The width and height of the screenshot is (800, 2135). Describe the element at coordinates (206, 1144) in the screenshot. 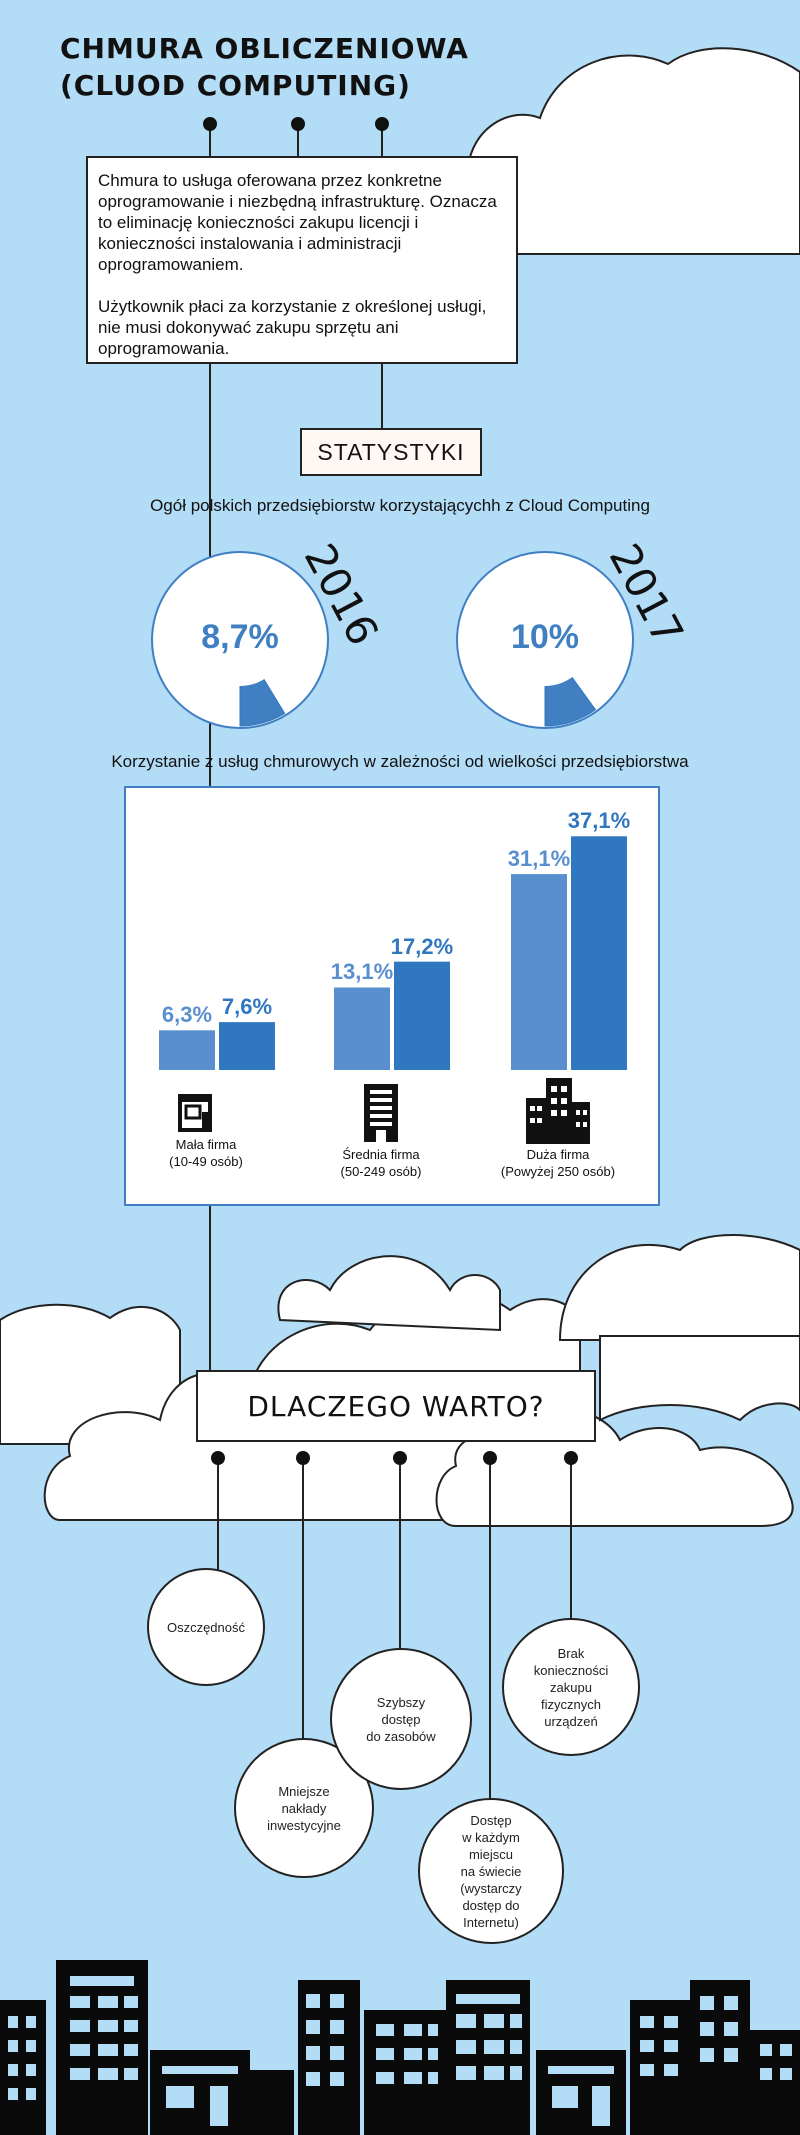

I see `category-name: Mała firma` at that location.